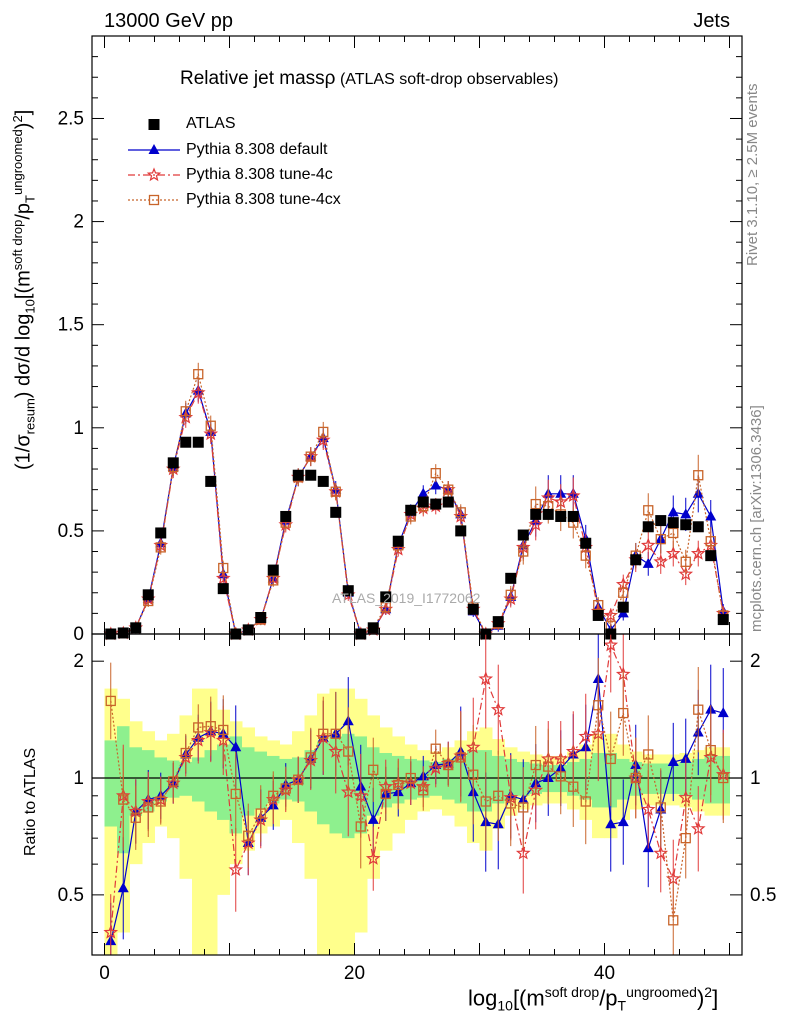 This screenshot has height=1024, width=786. What do you see at coordinates (755, 661) in the screenshot?
I see `ratio-y-tick-label-right: 2` at bounding box center [755, 661].